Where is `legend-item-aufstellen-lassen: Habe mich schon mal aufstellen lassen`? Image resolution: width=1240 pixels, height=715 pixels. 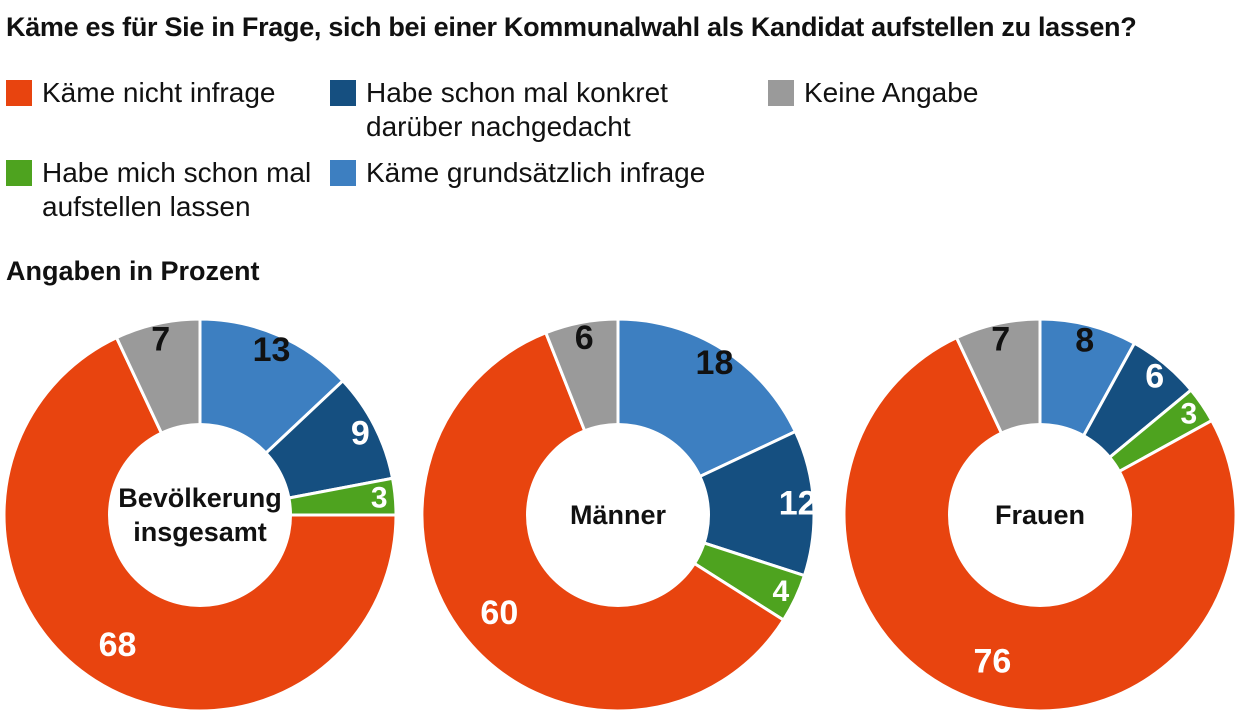 legend-item-aufstellen-lassen: Habe mich schon mal aufstellen lassen is located at coordinates (161, 190).